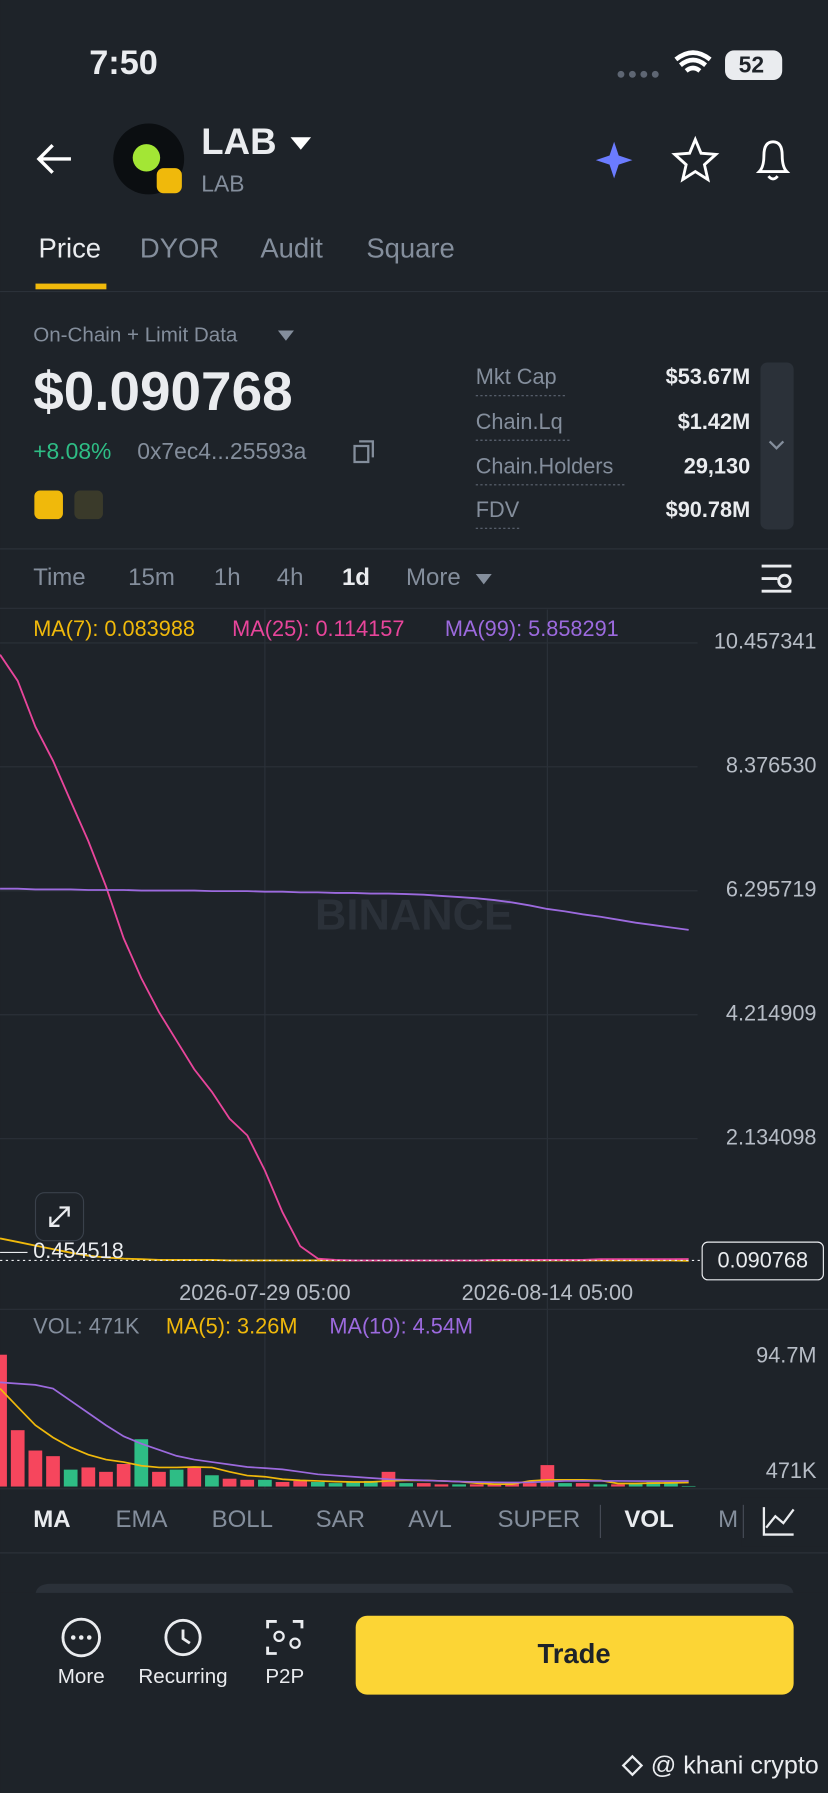 This screenshot has width=828, height=1793. What do you see at coordinates (123, 63) in the screenshot?
I see `clock: 7:50` at bounding box center [123, 63].